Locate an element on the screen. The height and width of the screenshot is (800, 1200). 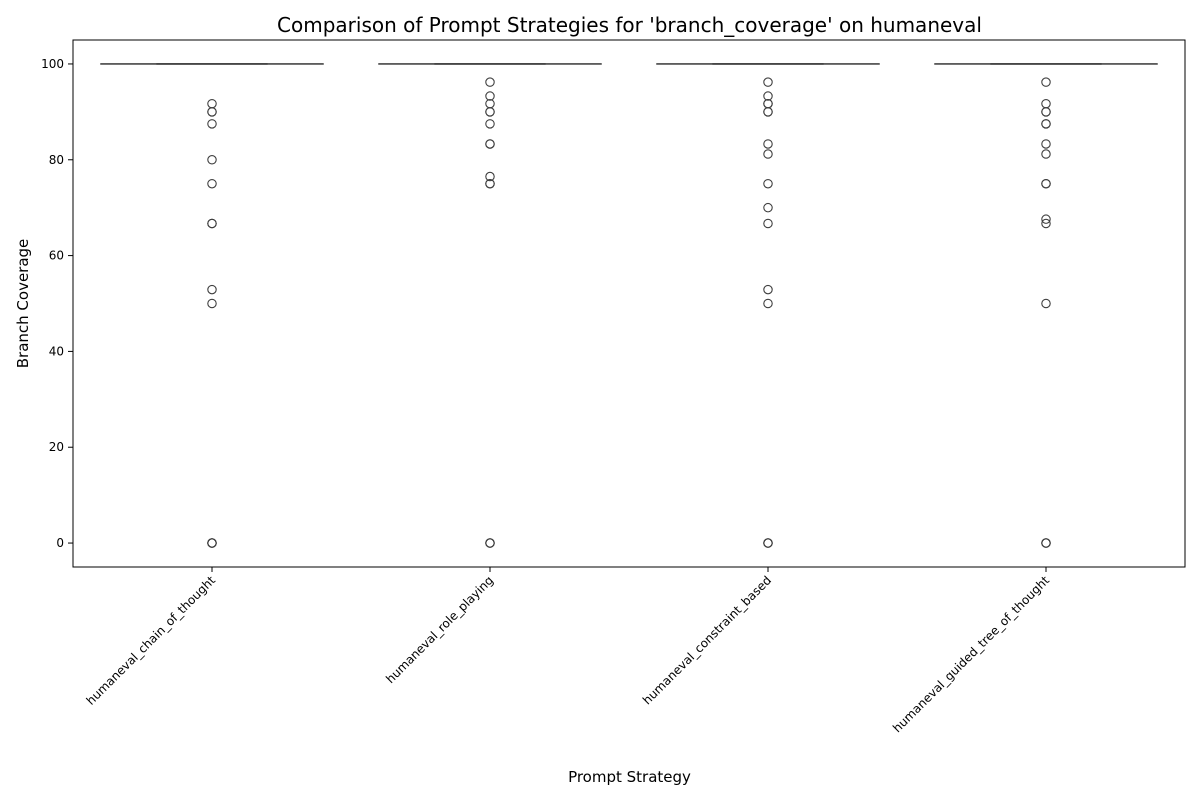
y-axis: 0 20 40 60 80 100 is located at coordinates (57, 303).